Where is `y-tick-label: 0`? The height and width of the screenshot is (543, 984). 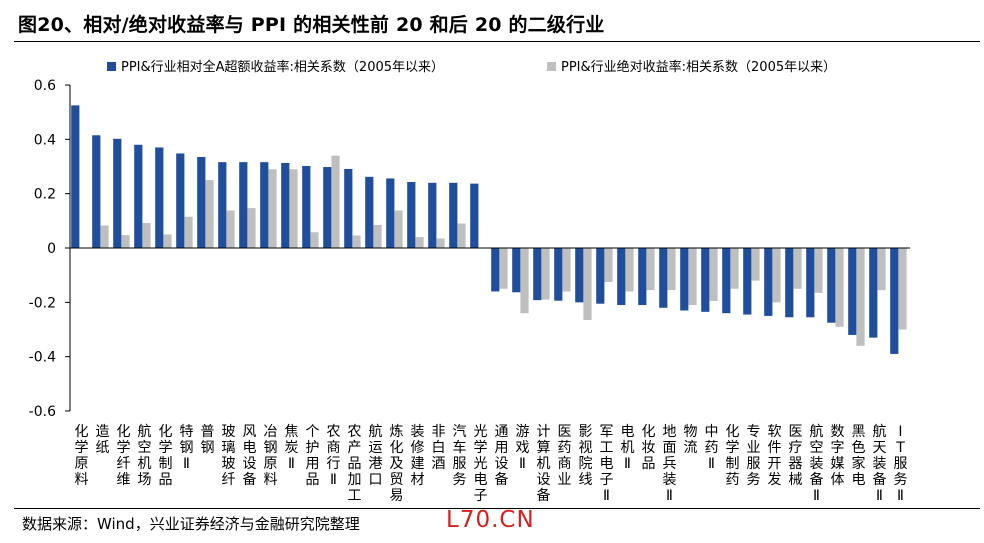
y-tick-label: 0 is located at coordinates (51, 249).